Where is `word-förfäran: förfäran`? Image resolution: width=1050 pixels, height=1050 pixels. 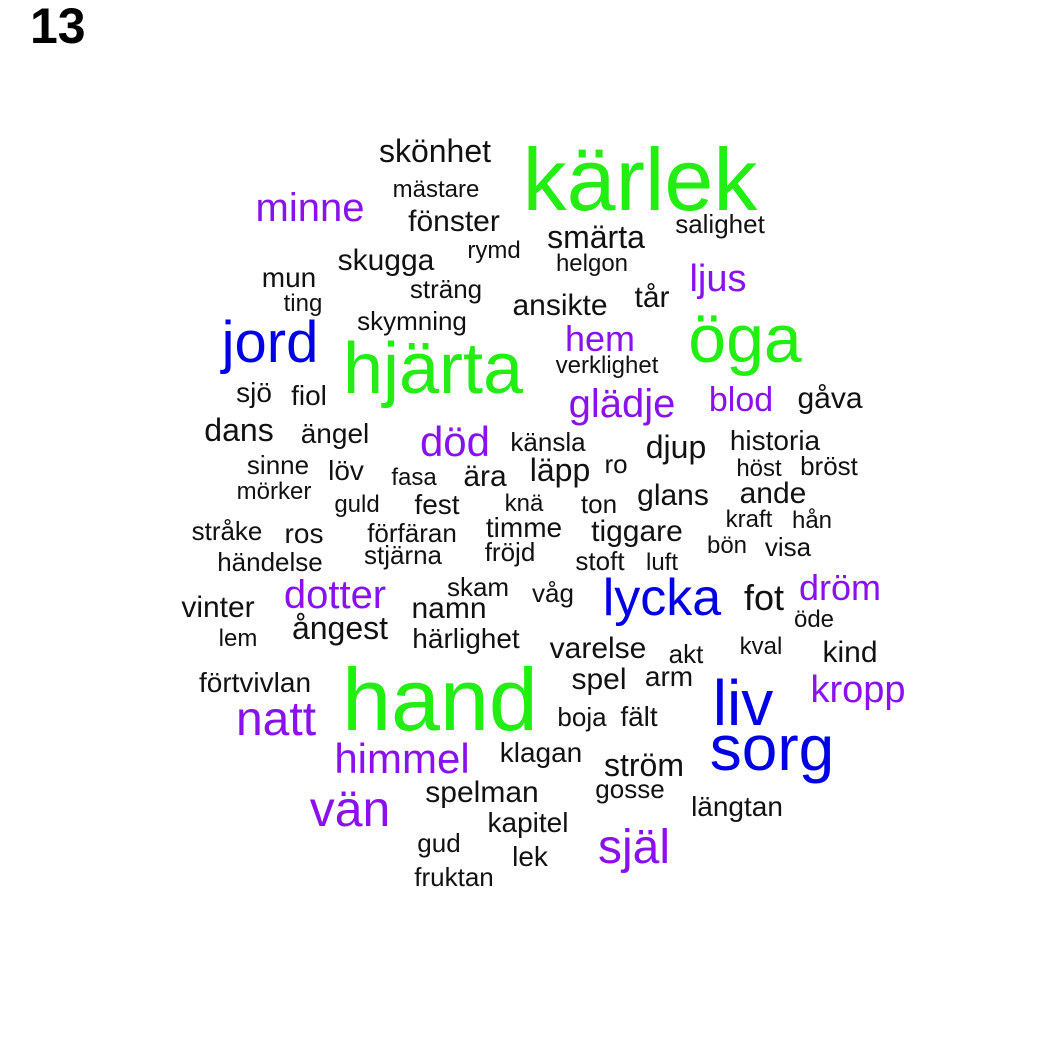 word-förfäran: förfäran is located at coordinates (412, 533).